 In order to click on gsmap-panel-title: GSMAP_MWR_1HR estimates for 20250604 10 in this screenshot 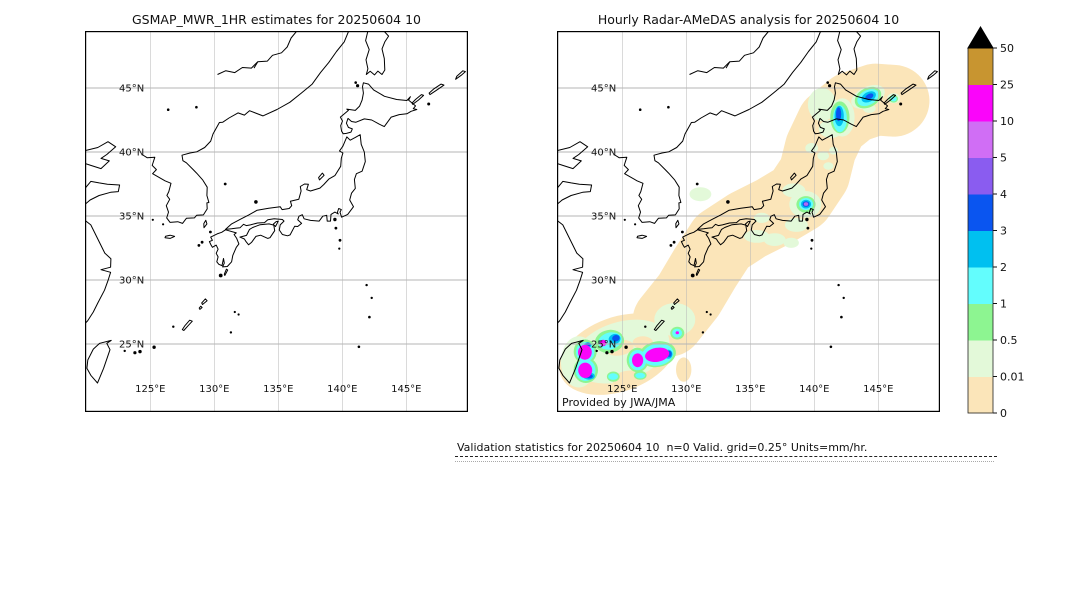, I will do `click(276, 19)`.